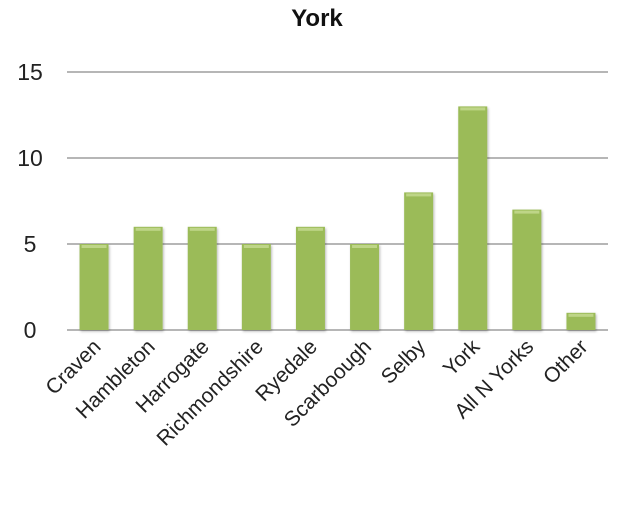 Image resolution: width=621 pixels, height=505 pixels. I want to click on bar-richmondshire, so click(256, 287).